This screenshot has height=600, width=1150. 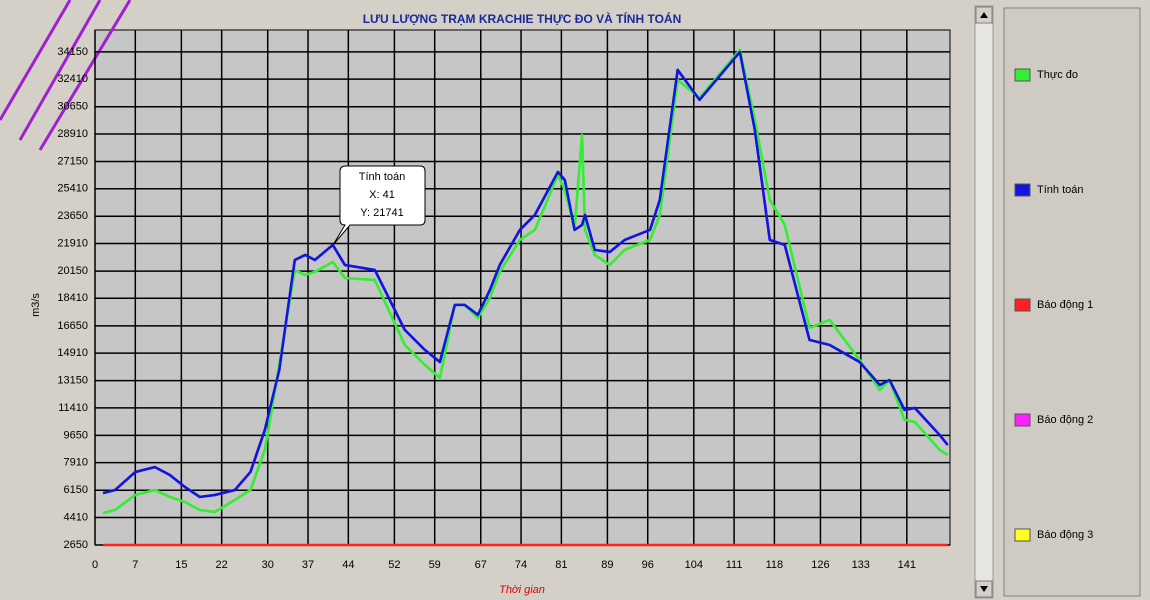 What do you see at coordinates (481, 565) in the screenshot?
I see `x-tick-label: 67` at bounding box center [481, 565].